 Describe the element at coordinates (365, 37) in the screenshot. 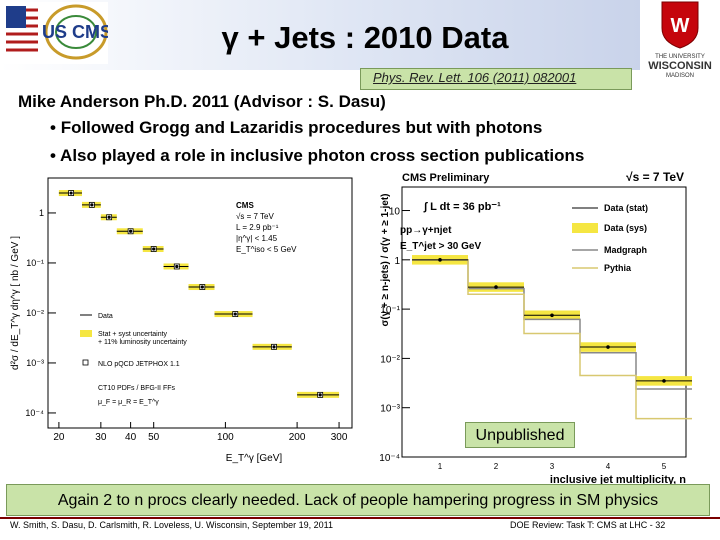

I see `slide-title: γ + Jets : 2010 Data` at that location.